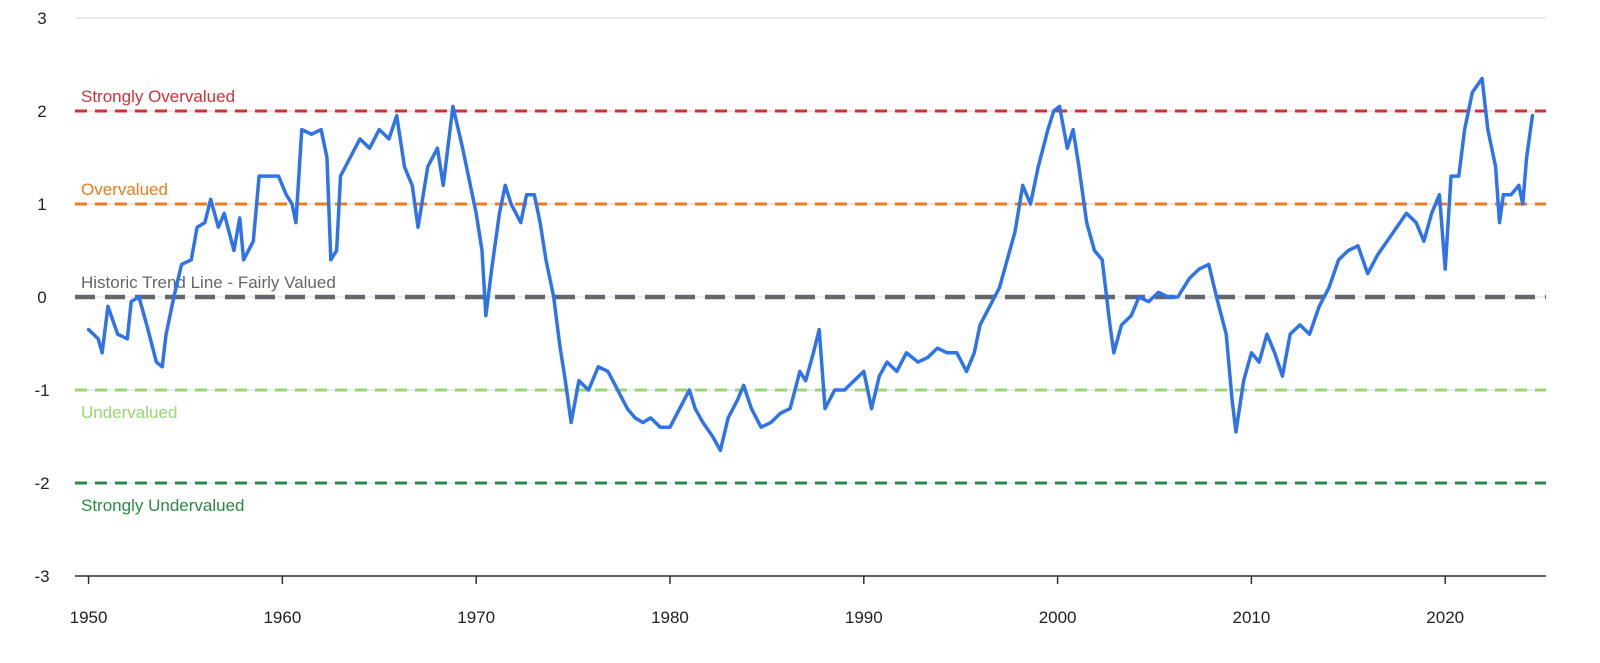  What do you see at coordinates (41, 111) in the screenshot?
I see `y-tick-label: 2` at bounding box center [41, 111].